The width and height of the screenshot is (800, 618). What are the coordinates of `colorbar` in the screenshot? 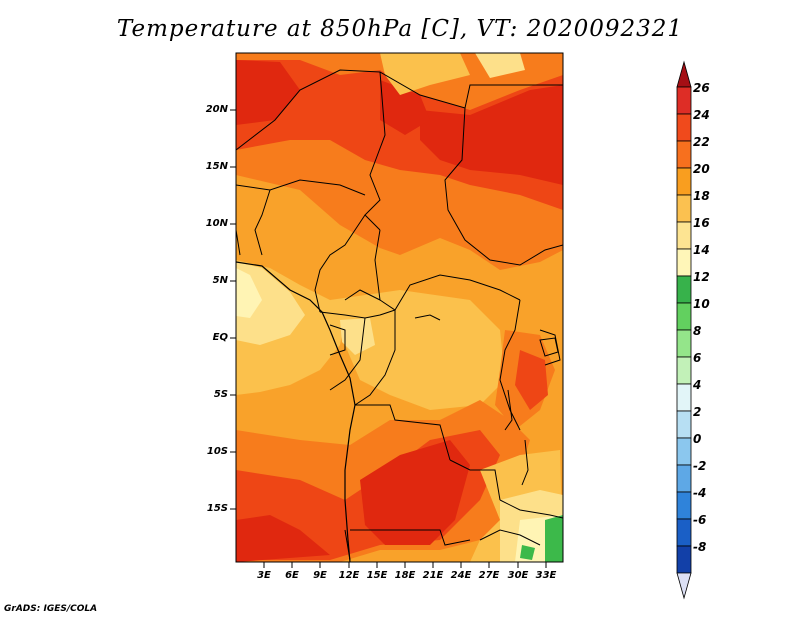 It's located at (684, 330).